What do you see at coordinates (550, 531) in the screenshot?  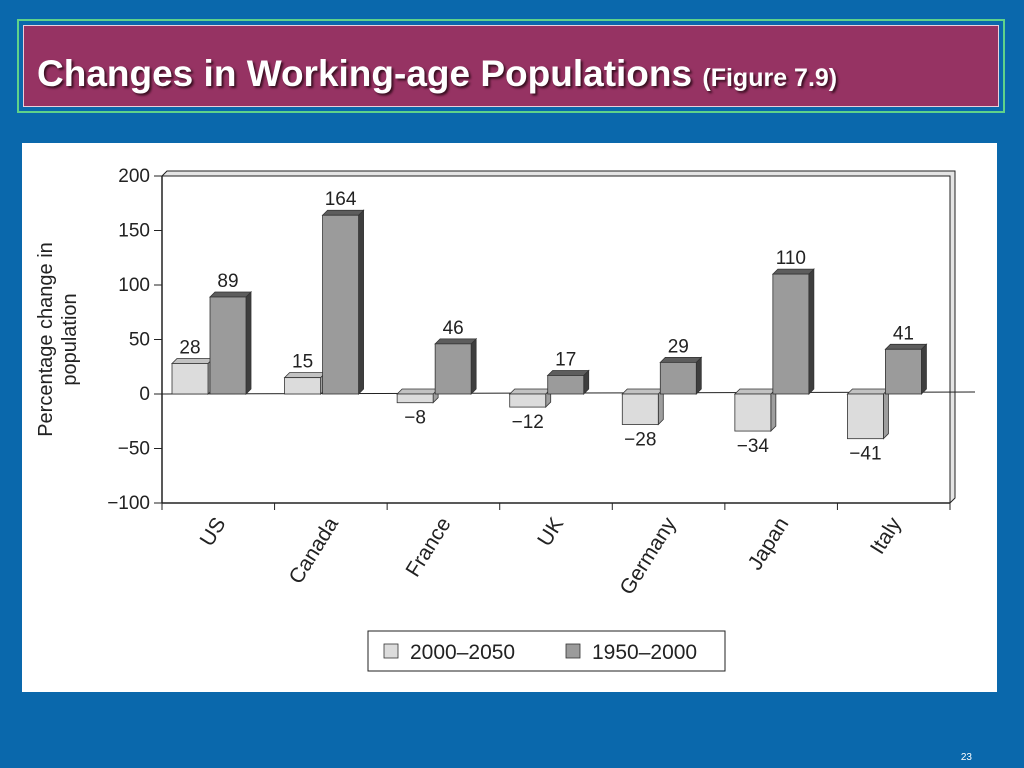 I see `x-tick-label: UK` at bounding box center [550, 531].